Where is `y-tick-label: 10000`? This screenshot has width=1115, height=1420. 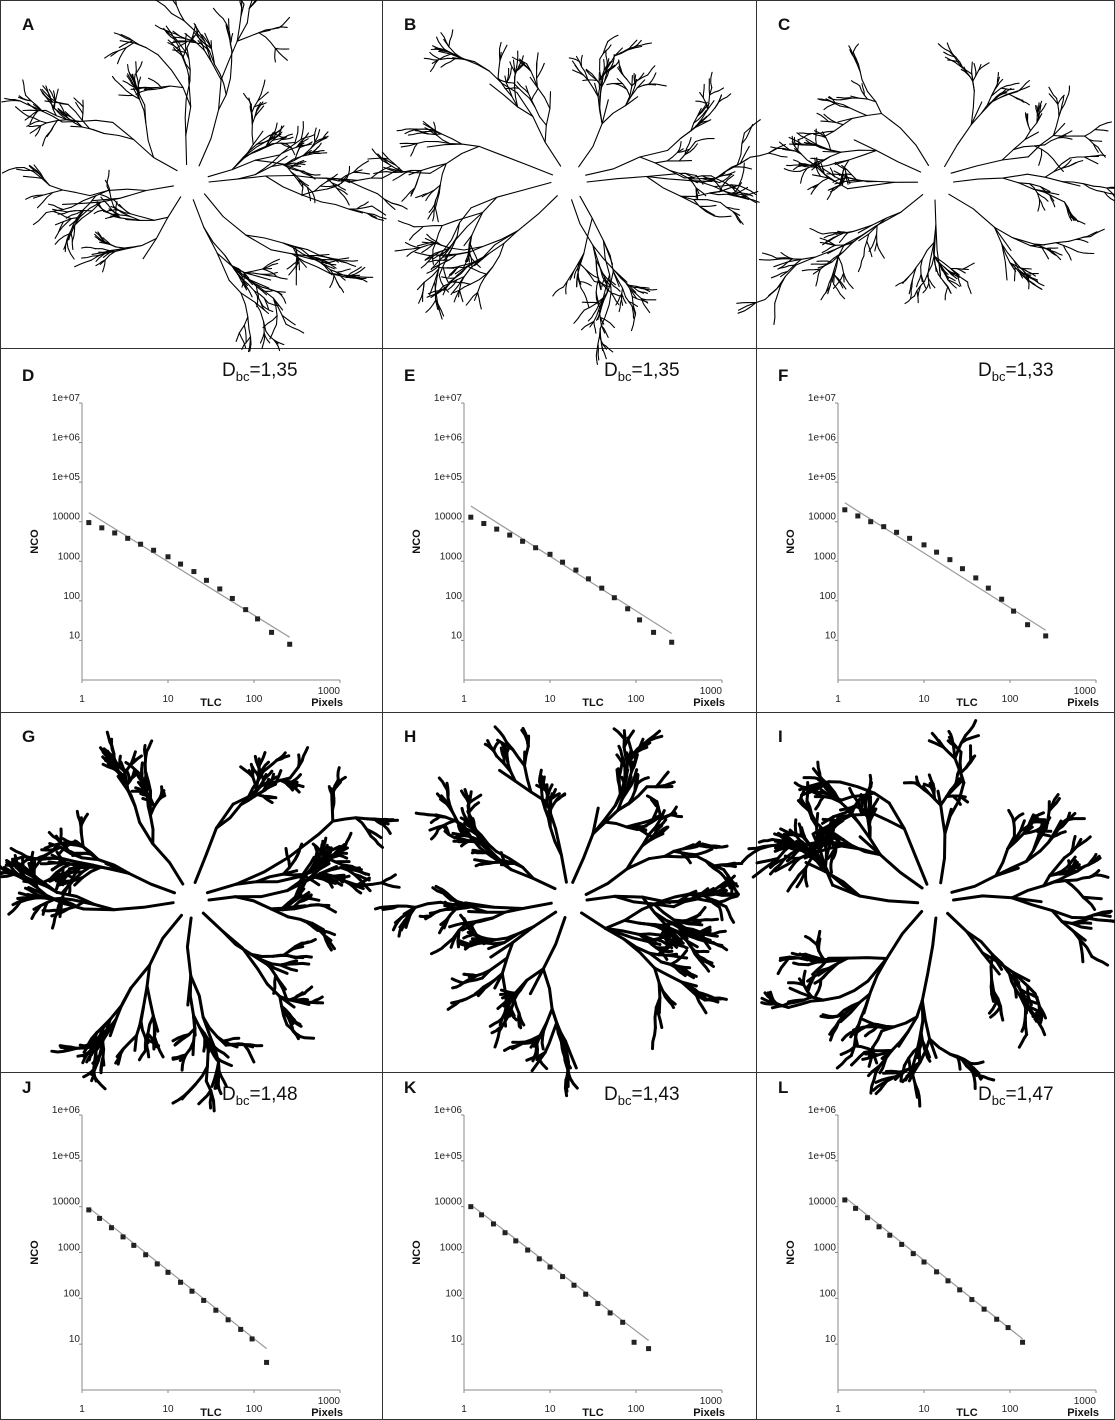
y-tick-label: 10000 is located at coordinates (448, 1202).